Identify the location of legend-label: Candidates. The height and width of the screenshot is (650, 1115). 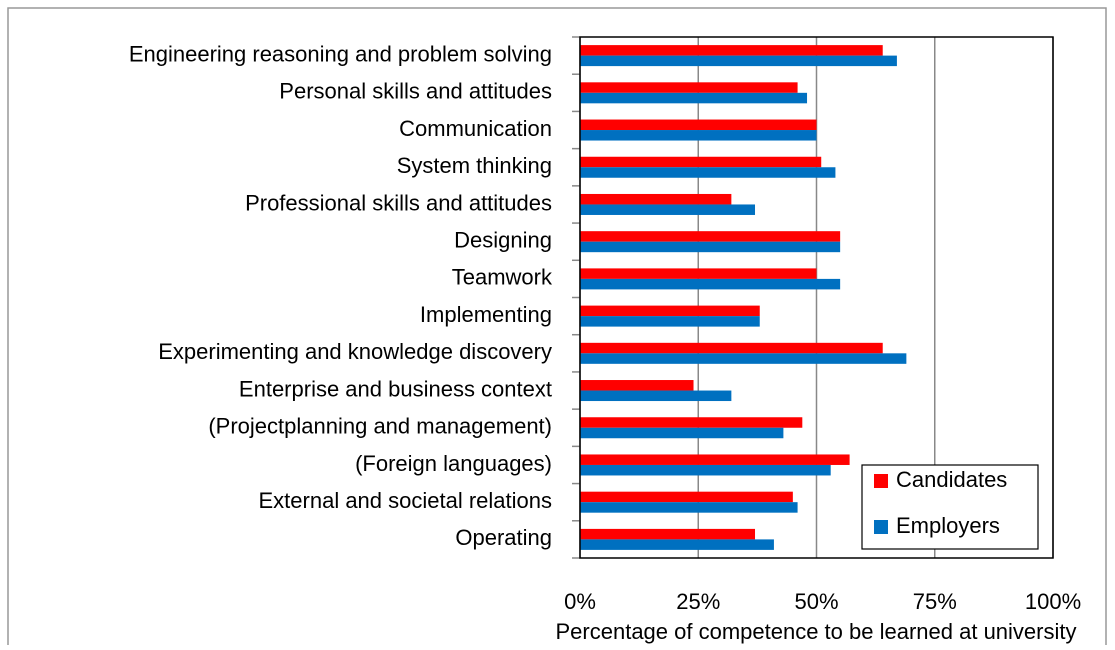
(951, 479).